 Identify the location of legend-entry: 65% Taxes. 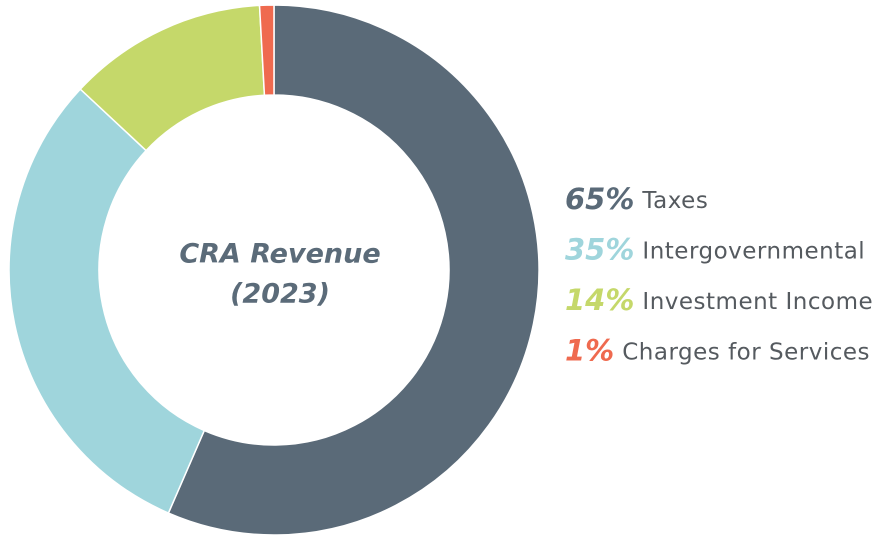
(636, 199).